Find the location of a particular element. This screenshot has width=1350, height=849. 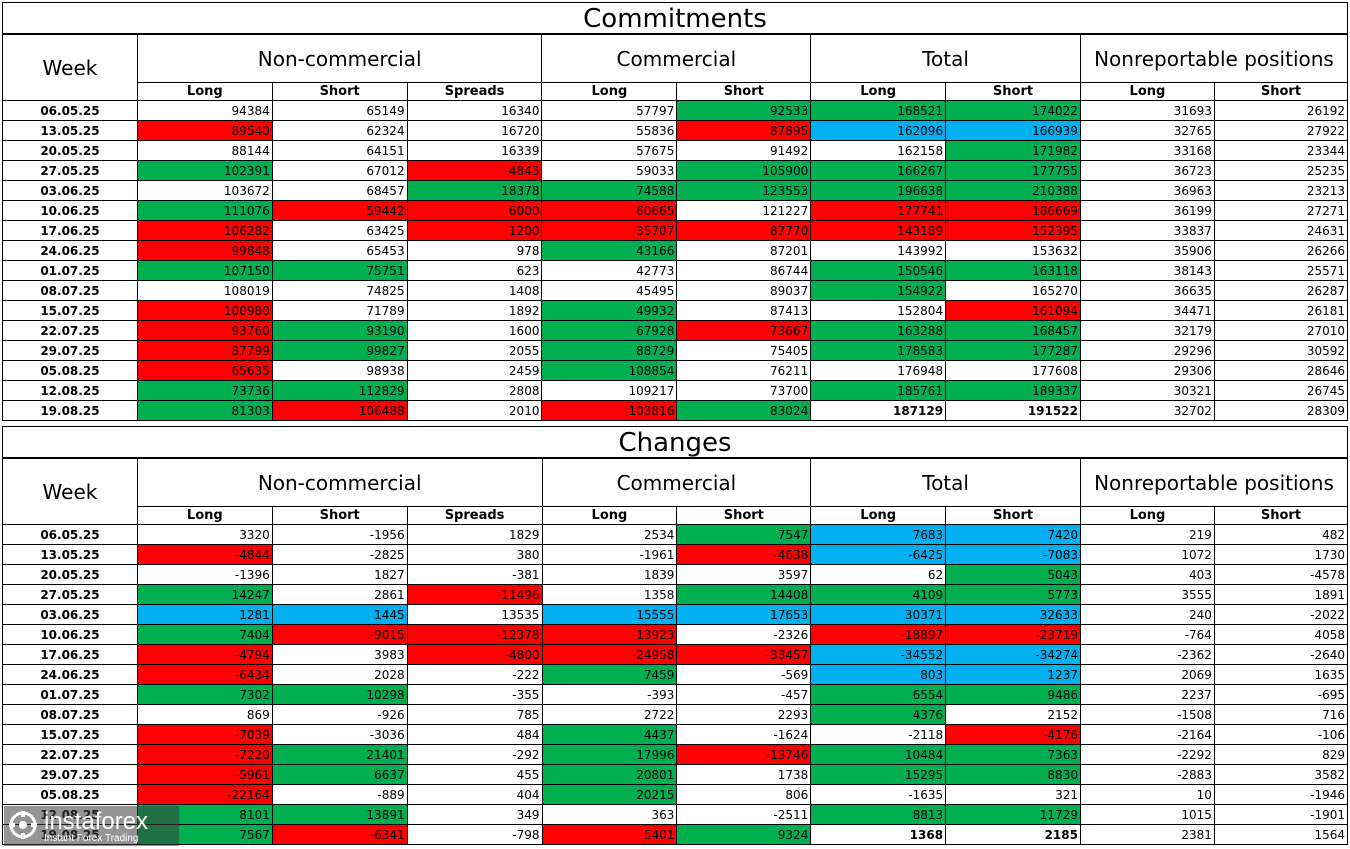

value-cell: -7220 is located at coordinates (204, 754).